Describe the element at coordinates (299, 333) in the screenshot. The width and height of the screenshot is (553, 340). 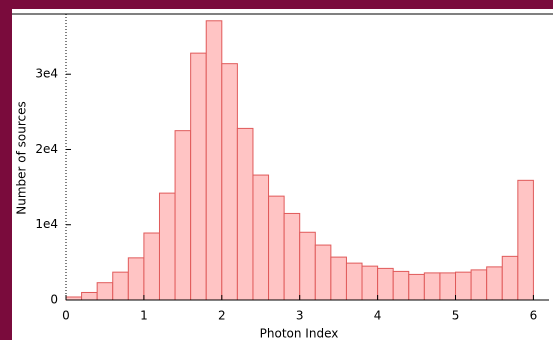
I see `x-axis-label: Photon Index` at that location.